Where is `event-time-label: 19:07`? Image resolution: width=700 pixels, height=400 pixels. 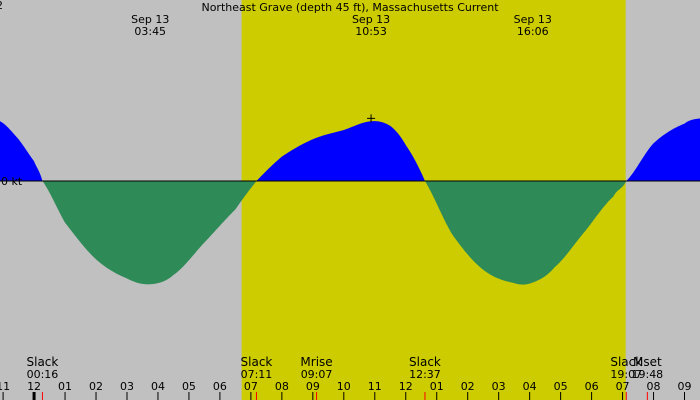
event-time-label: 19:07 is located at coordinates (626, 374).